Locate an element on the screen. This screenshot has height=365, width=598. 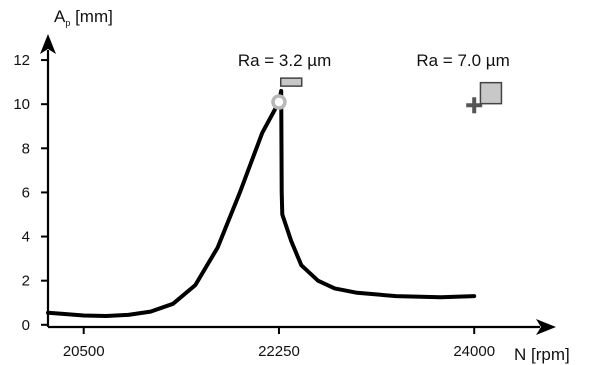
y-axis-label-unit: [mm] is located at coordinates (91, 16).